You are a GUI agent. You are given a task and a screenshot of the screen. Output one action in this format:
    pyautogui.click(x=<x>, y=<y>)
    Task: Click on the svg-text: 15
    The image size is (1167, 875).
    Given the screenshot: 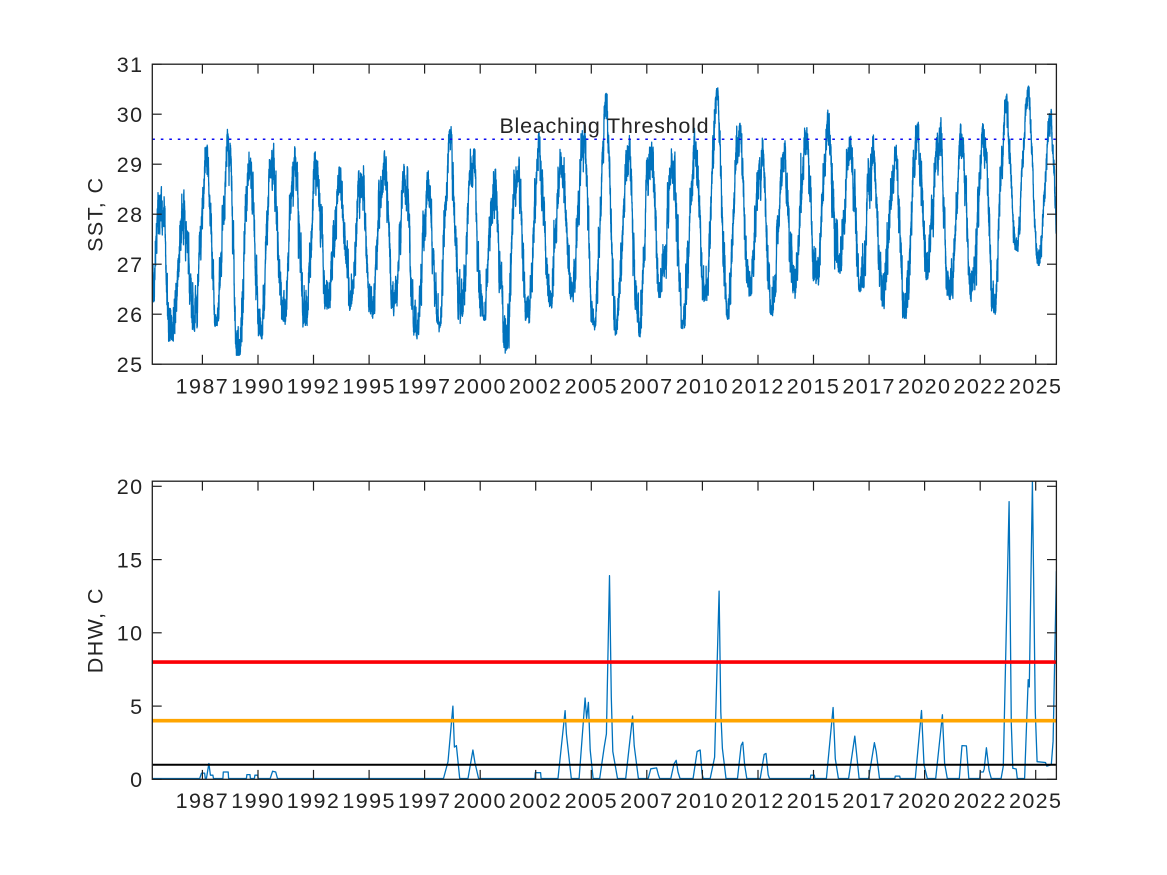 What is the action you would take?
    pyautogui.click(x=130, y=560)
    